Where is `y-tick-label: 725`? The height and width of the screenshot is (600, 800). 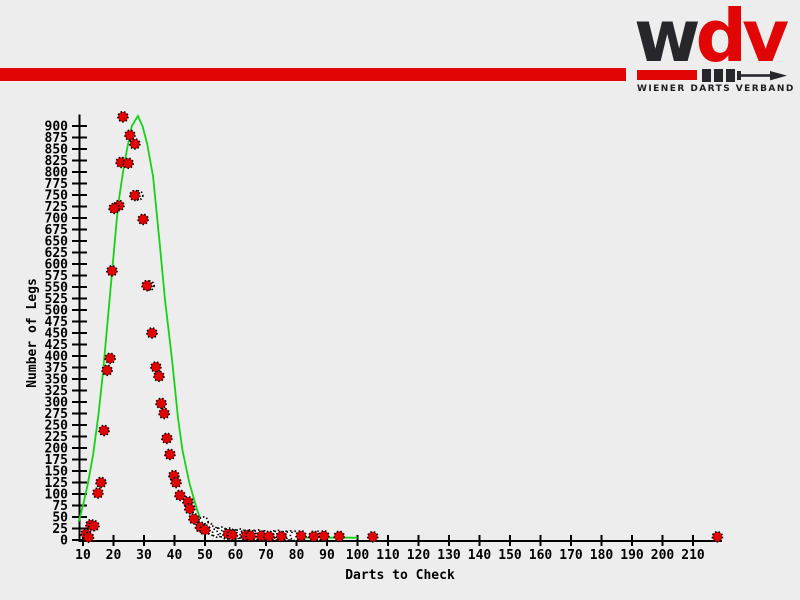
y-tick-label: 725 is located at coordinates (56, 207).